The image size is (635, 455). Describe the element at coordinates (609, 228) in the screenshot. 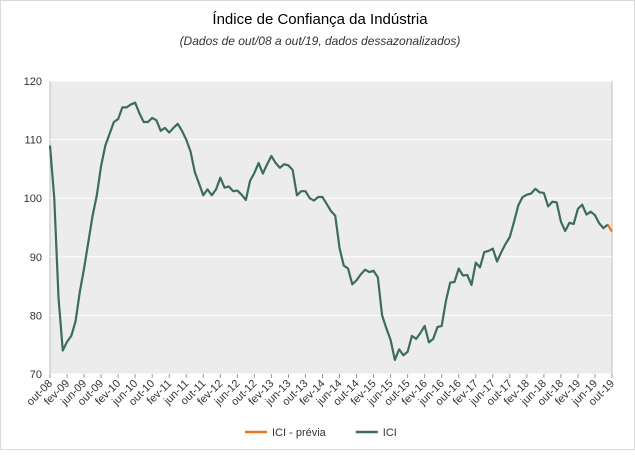

I see `line-series` at that location.